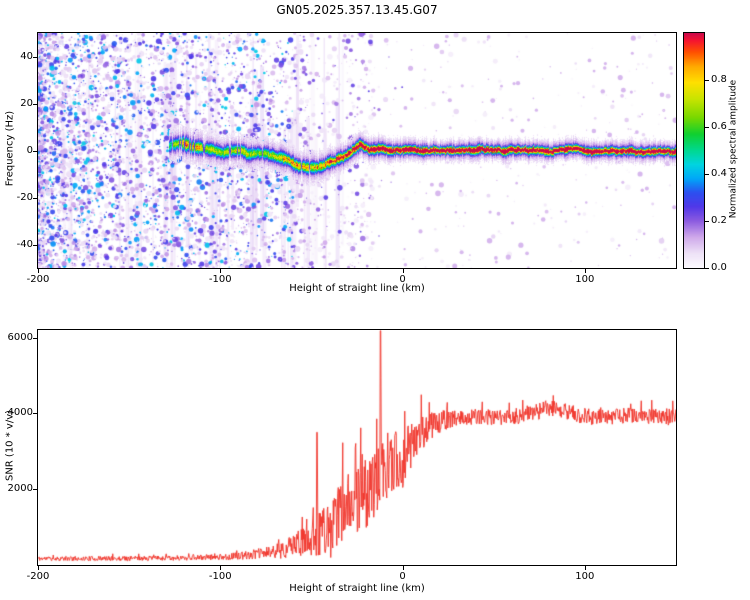  Describe the element at coordinates (719, 173) in the screenshot. I see `colorbar-tick-label: 0.4` at that location.